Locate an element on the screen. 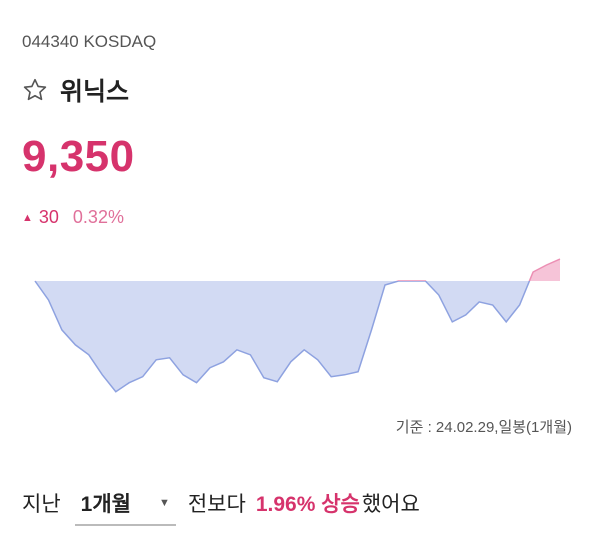 The width and height of the screenshot is (600, 558). suffix: 했어요 is located at coordinates (390, 504).